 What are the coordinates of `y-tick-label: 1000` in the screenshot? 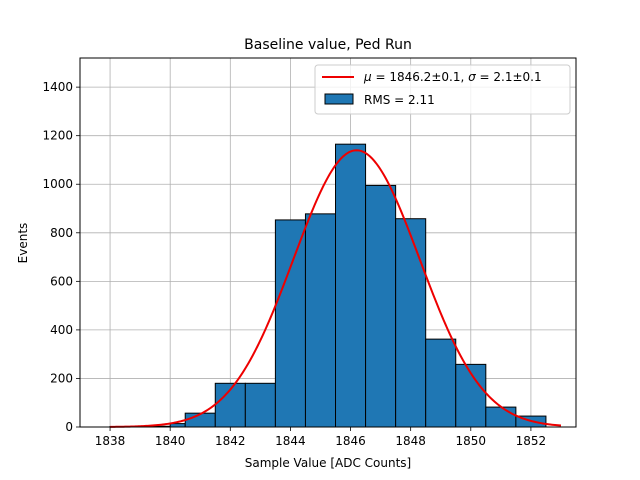 It's located at (57, 184).